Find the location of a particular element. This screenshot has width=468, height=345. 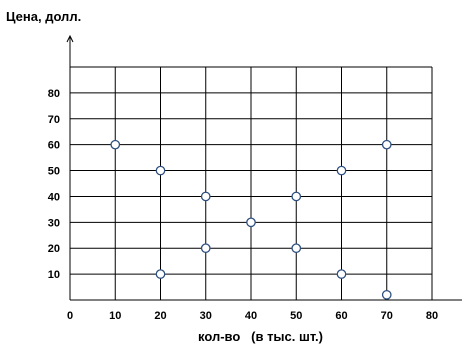

x-tick-label: 20 is located at coordinates (160, 316).